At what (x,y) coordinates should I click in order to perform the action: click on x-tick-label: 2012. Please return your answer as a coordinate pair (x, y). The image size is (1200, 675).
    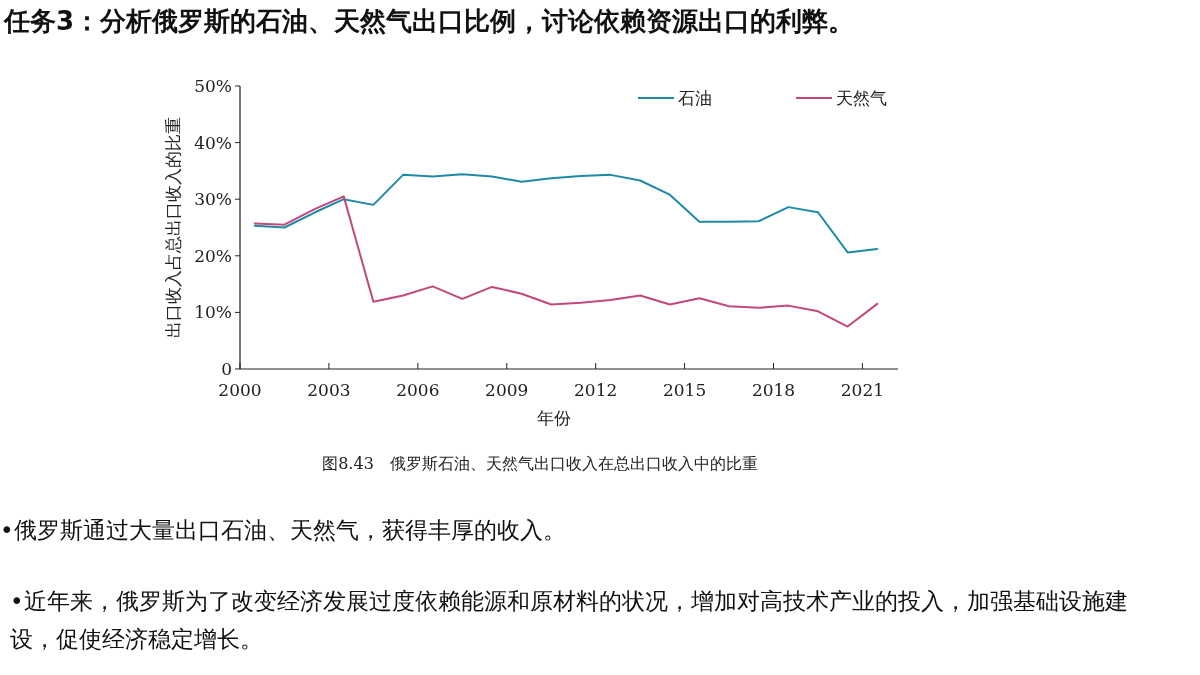
    Looking at the image, I should click on (596, 390).